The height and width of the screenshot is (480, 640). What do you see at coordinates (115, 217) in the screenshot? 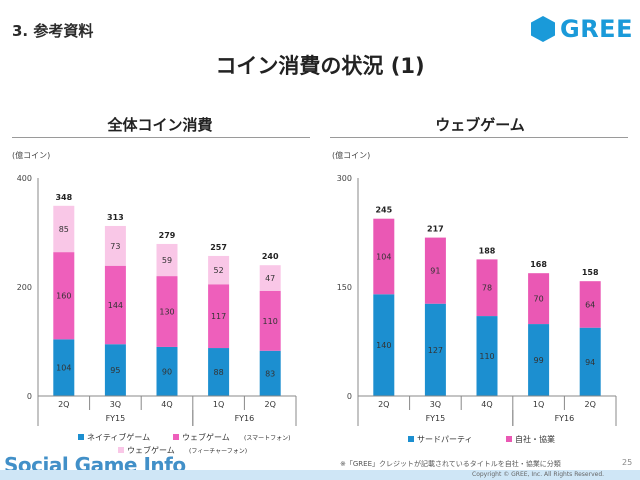
I see `total-total-label: 313` at bounding box center [115, 217].